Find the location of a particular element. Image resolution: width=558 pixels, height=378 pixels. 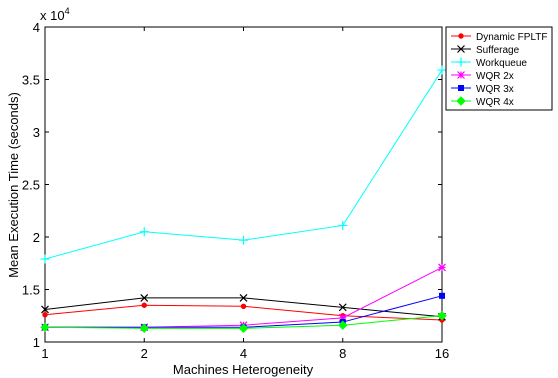

legend-label: WQR 3x is located at coordinates (495, 89).